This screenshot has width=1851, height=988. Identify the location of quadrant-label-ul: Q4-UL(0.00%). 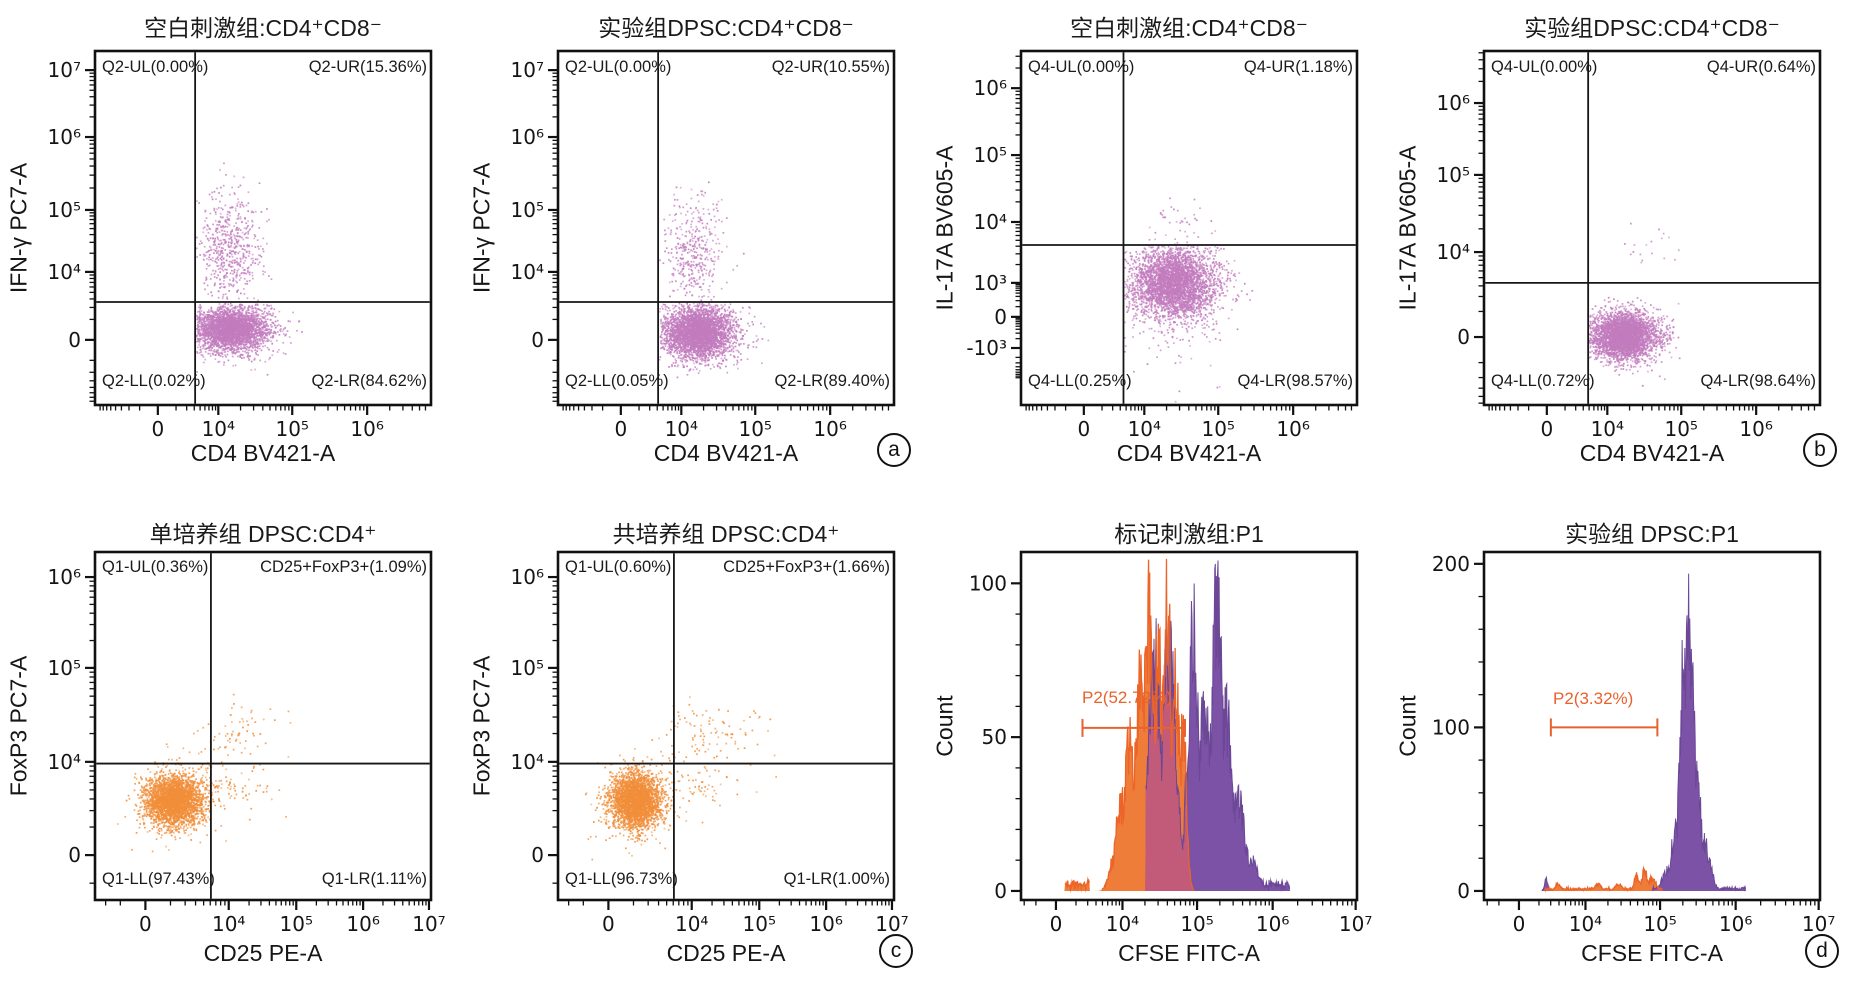
(1081, 67).